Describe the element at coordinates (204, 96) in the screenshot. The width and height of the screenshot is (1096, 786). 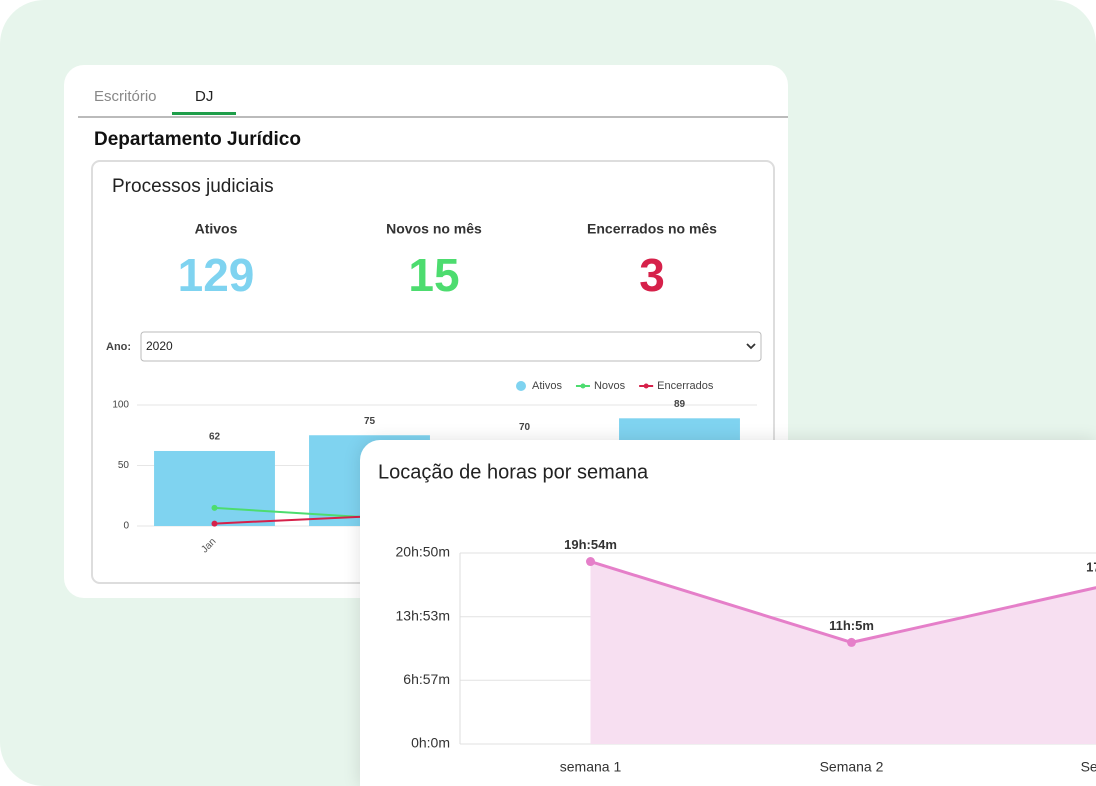
I see `tab-active: DJ` at that location.